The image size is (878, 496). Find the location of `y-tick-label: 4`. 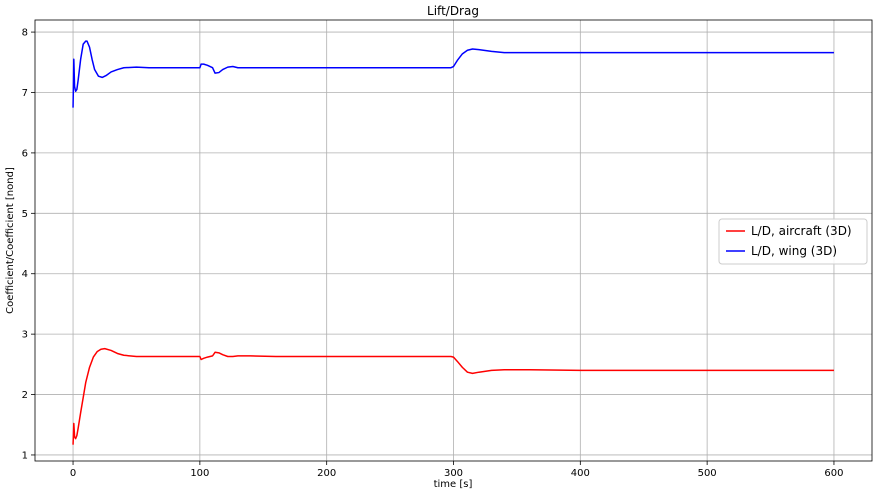

y-tick-label: 4 is located at coordinates (25, 274).